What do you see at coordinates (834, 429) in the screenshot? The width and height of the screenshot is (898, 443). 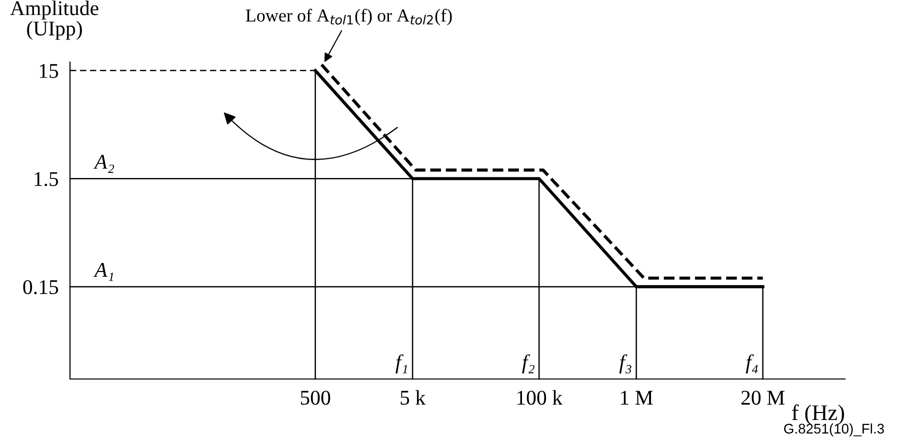 I see `text: G.8251(10)_Fl.3` at bounding box center [834, 429].